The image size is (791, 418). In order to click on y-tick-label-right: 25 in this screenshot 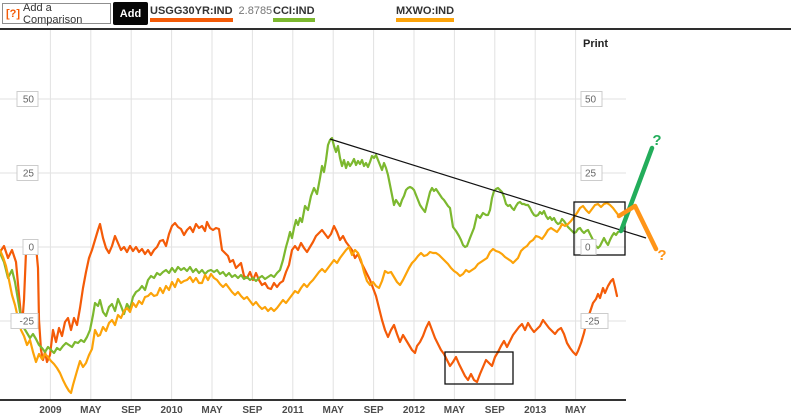, I will do `click(591, 174)`.